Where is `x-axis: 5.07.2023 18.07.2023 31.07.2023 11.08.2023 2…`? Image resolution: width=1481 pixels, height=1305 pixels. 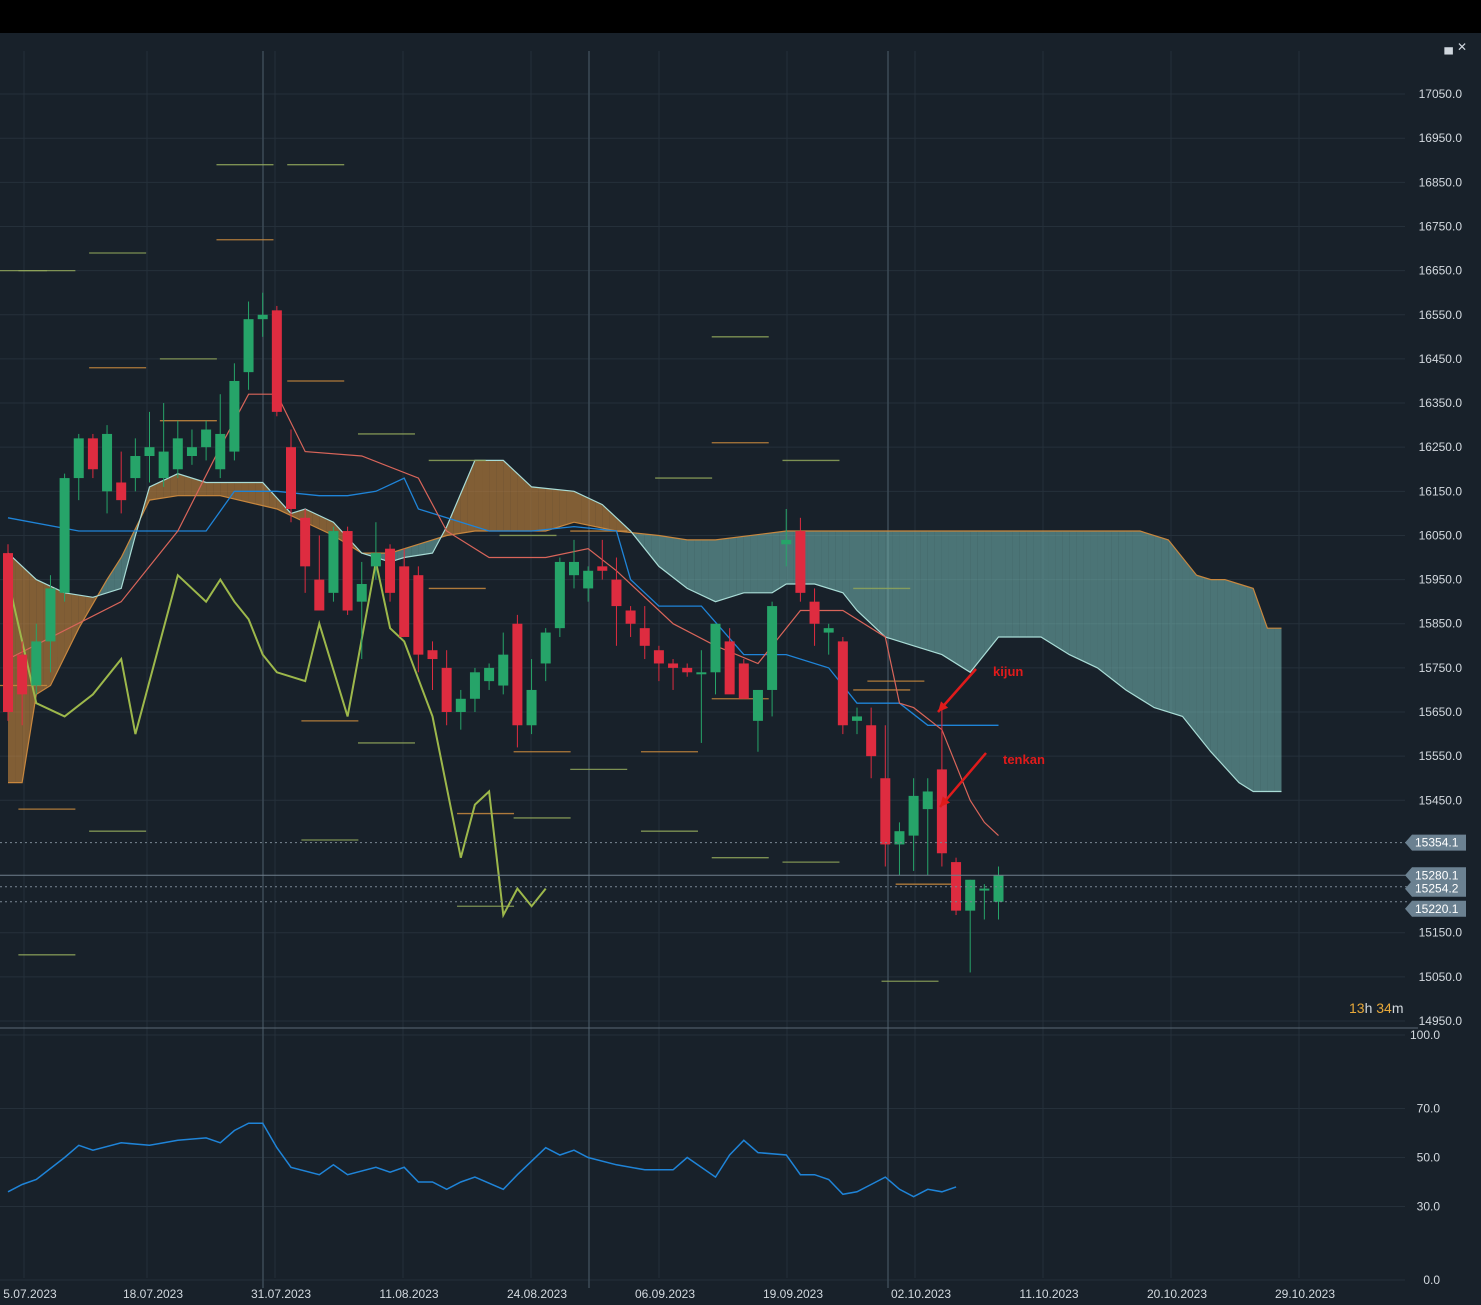
x-axis: 5.07.2023 18.07.2023 31.07.2023 11.08.2023 2… is located at coordinates (669, 1294).